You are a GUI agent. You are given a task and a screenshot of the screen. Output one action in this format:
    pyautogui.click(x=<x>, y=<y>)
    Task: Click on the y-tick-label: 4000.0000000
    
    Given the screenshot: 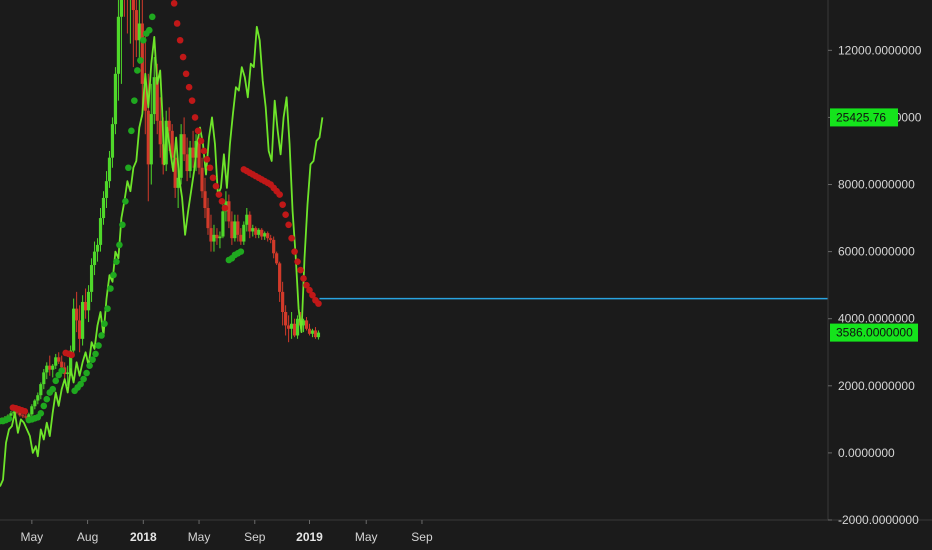 What is the action you would take?
    pyautogui.click(x=876, y=319)
    